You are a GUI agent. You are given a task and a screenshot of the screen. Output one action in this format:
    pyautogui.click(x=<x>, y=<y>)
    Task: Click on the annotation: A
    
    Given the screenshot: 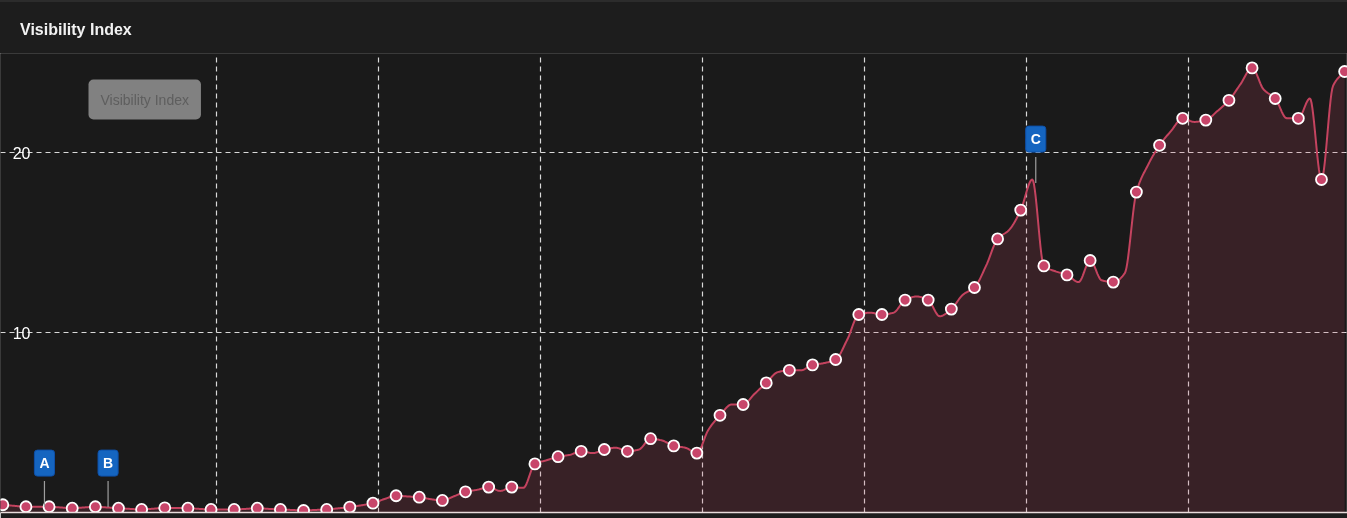 What is the action you would take?
    pyautogui.click(x=44, y=463)
    